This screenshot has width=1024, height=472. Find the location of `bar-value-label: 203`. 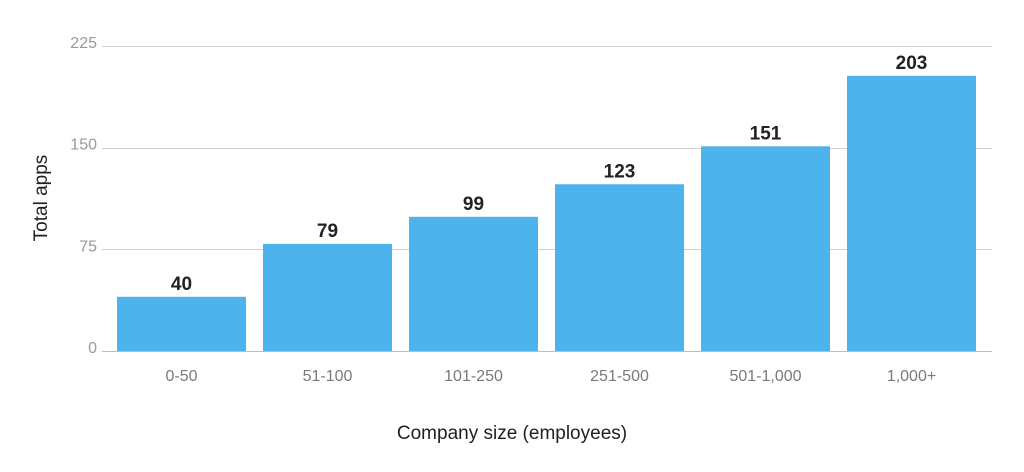

bar-value-label: 203 is located at coordinates (912, 63).